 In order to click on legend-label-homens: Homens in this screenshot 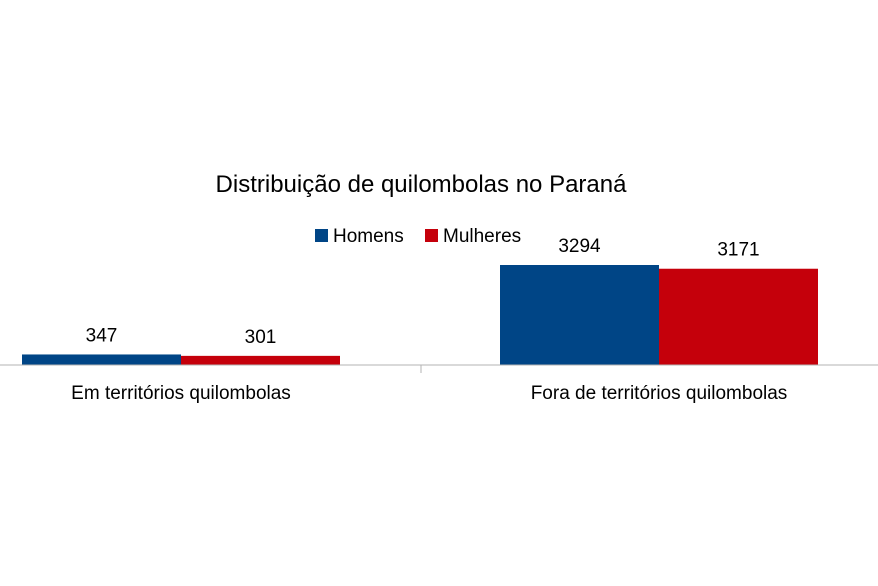, I will do `click(368, 236)`.